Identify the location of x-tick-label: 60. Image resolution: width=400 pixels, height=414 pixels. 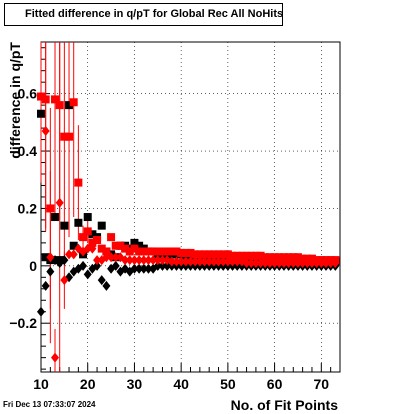
(275, 384).